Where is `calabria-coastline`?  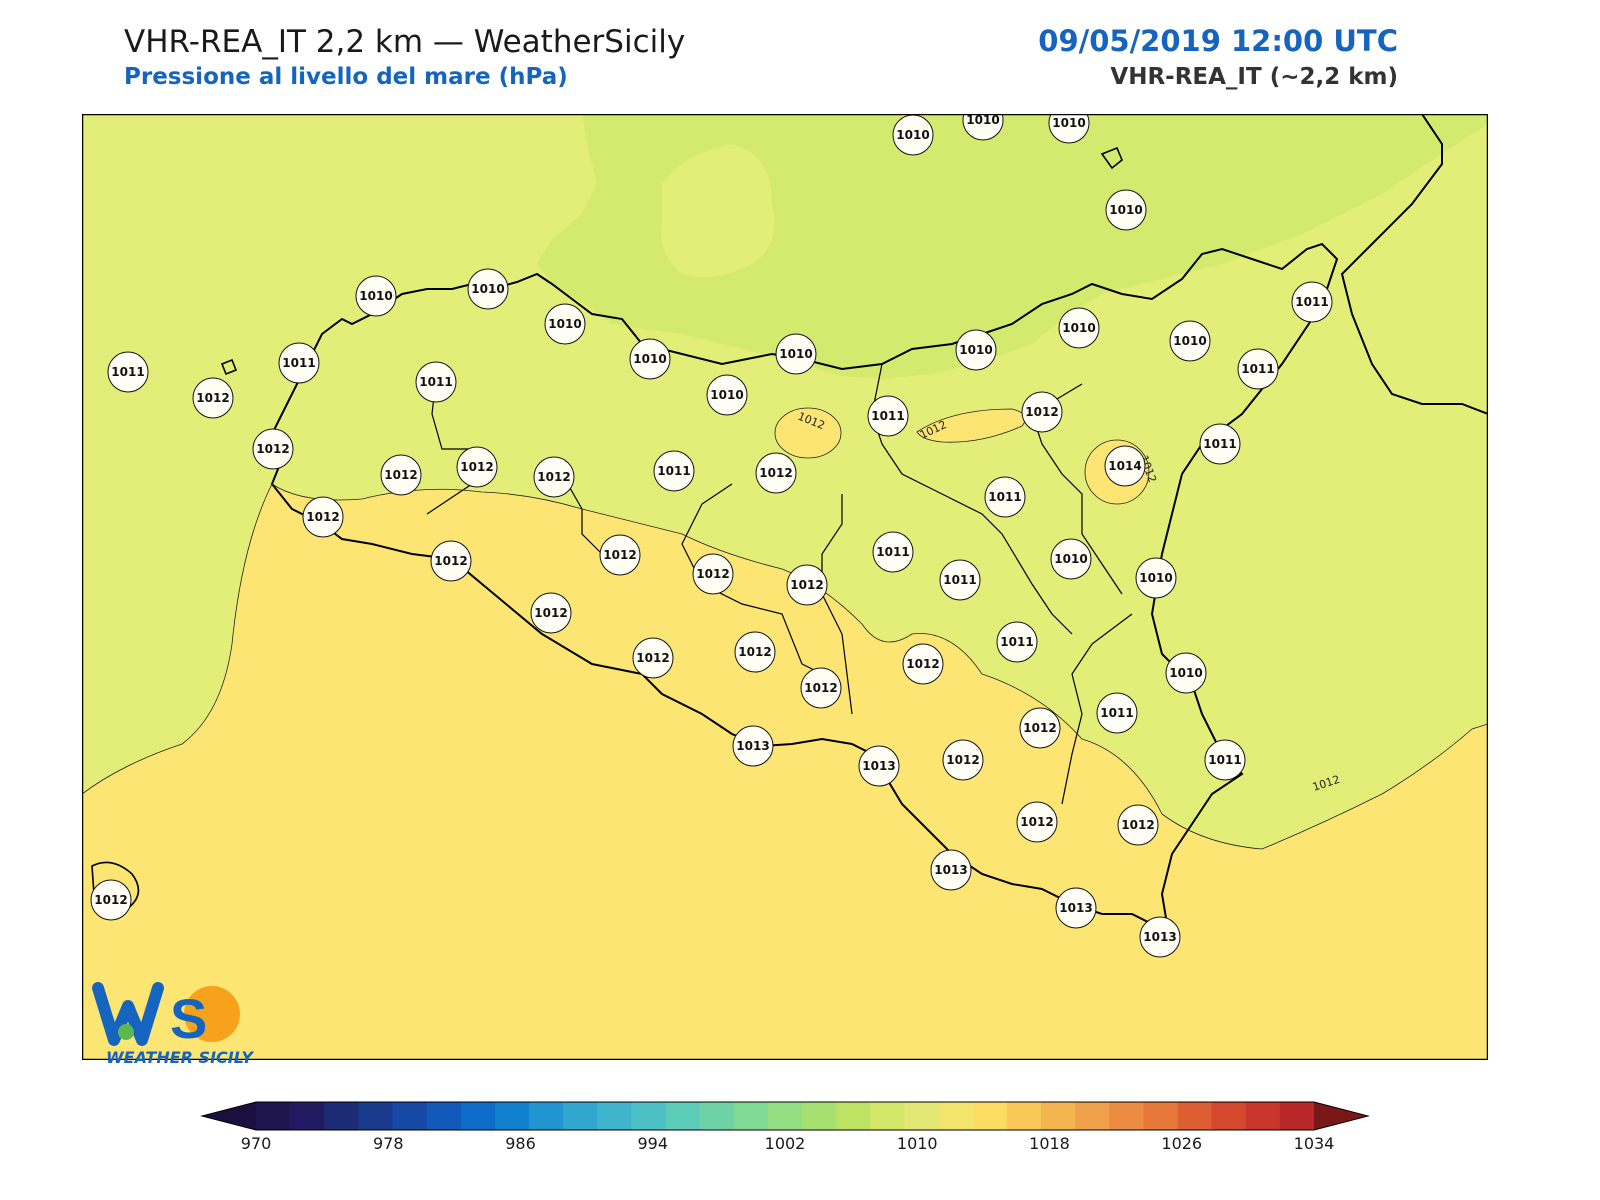
calabria-coastline is located at coordinates (1414, 264).